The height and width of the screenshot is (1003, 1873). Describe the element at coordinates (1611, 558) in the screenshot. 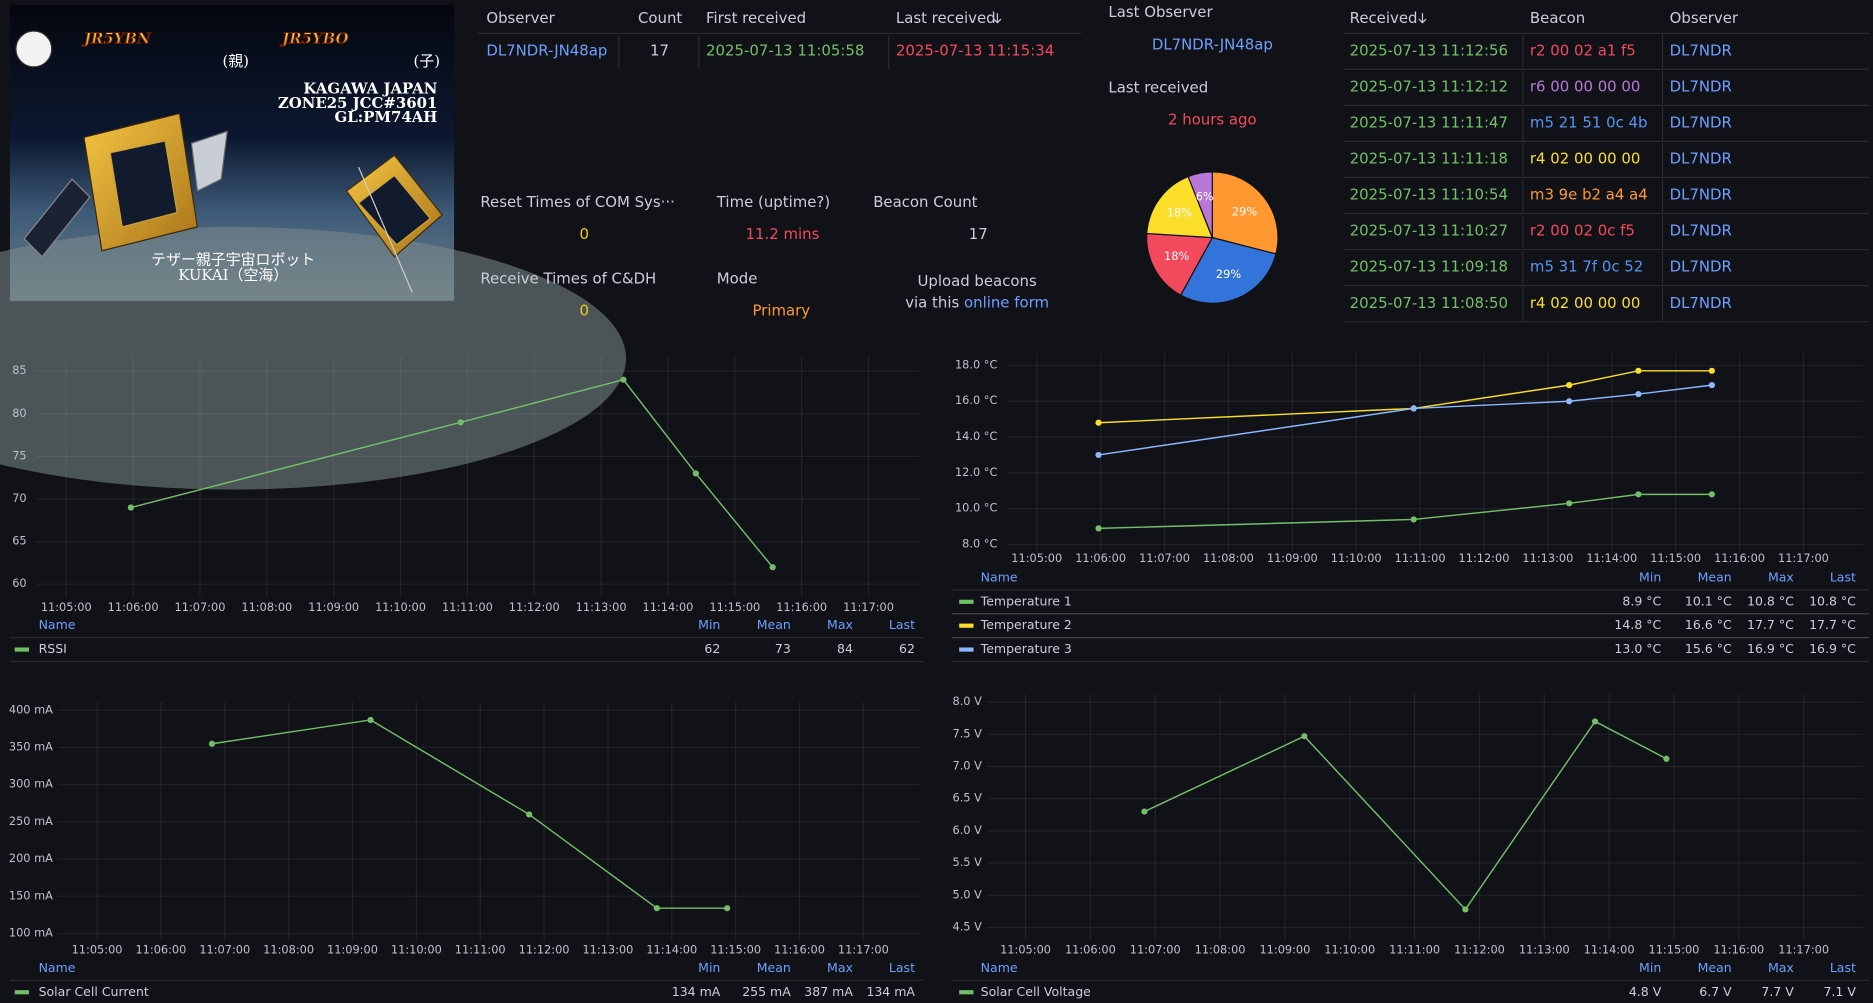

I see `x-tick-label: 11:14:00` at that location.